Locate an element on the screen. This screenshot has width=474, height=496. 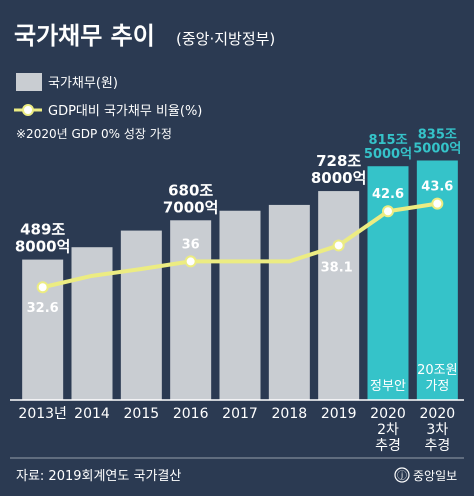
publisher-logo: 중앙일보 is located at coordinates (435, 476).